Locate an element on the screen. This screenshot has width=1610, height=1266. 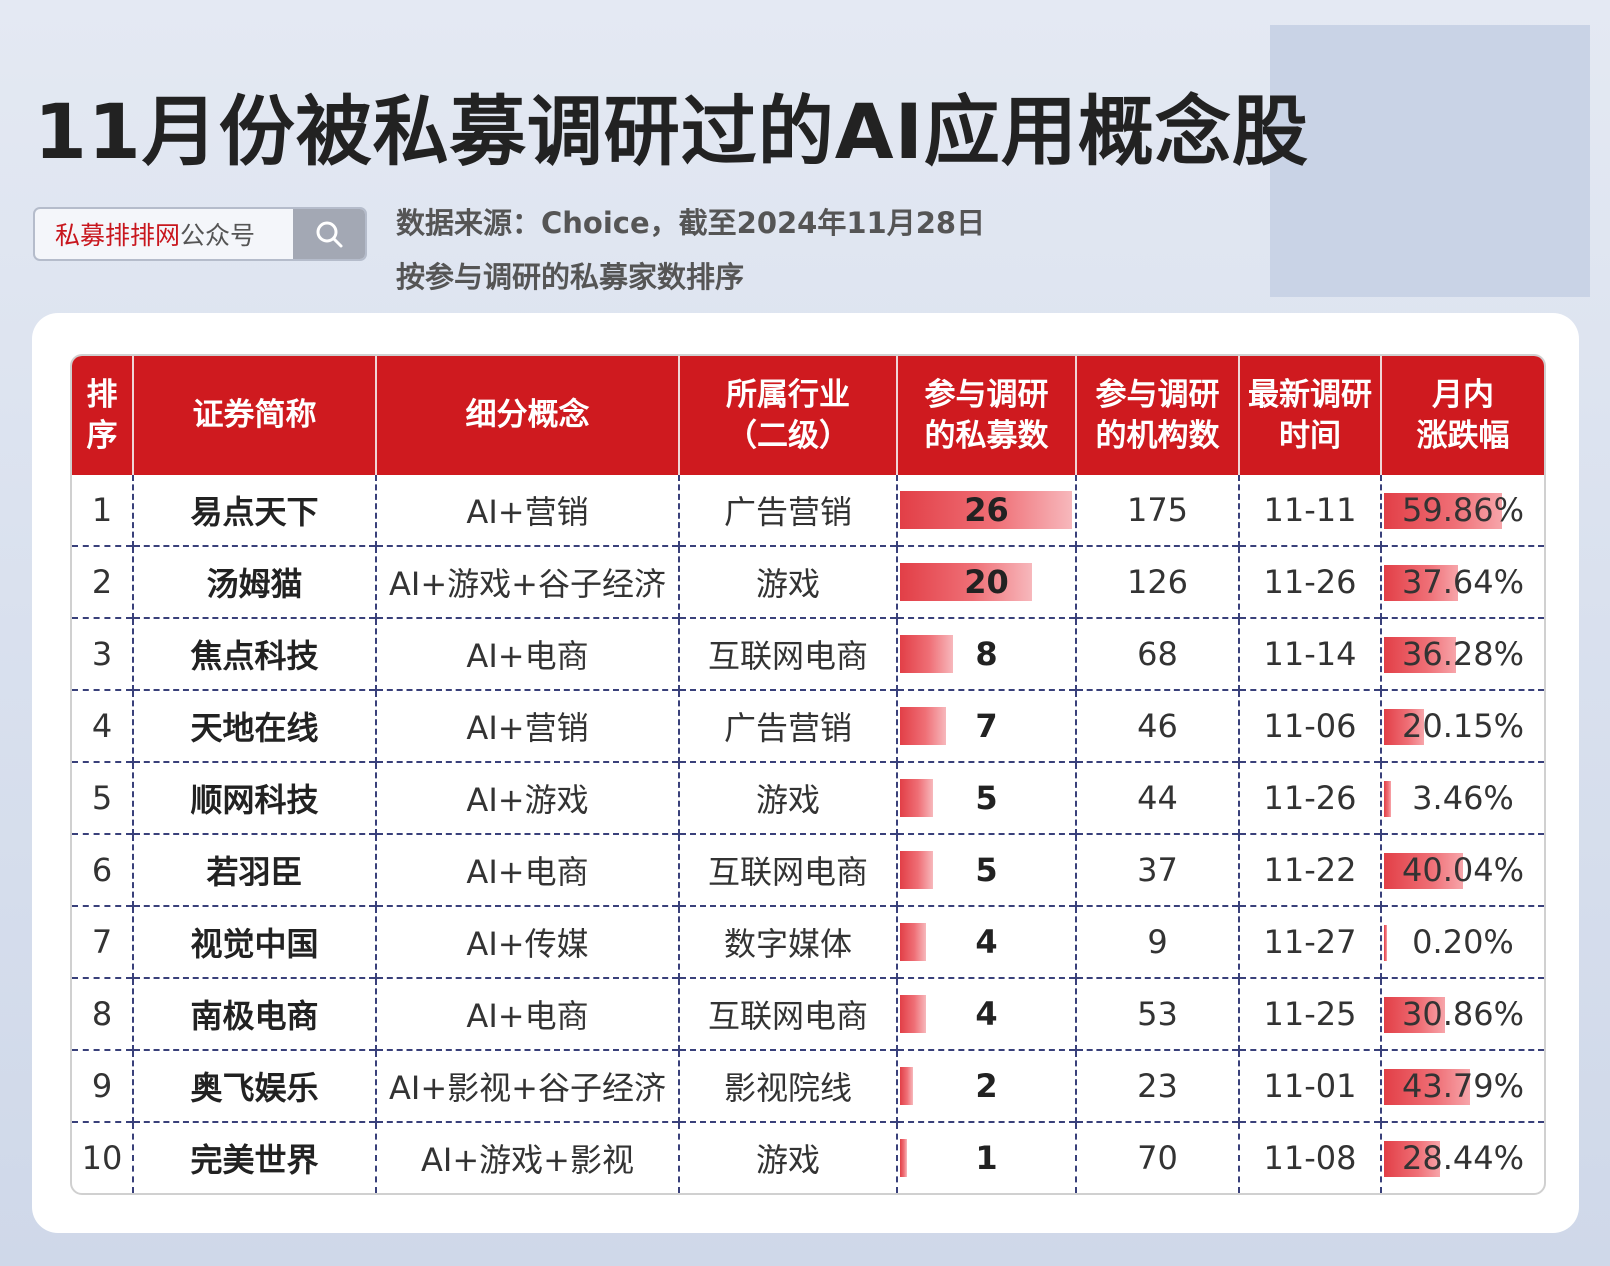
rank-cell: 1 is located at coordinates (102, 510).